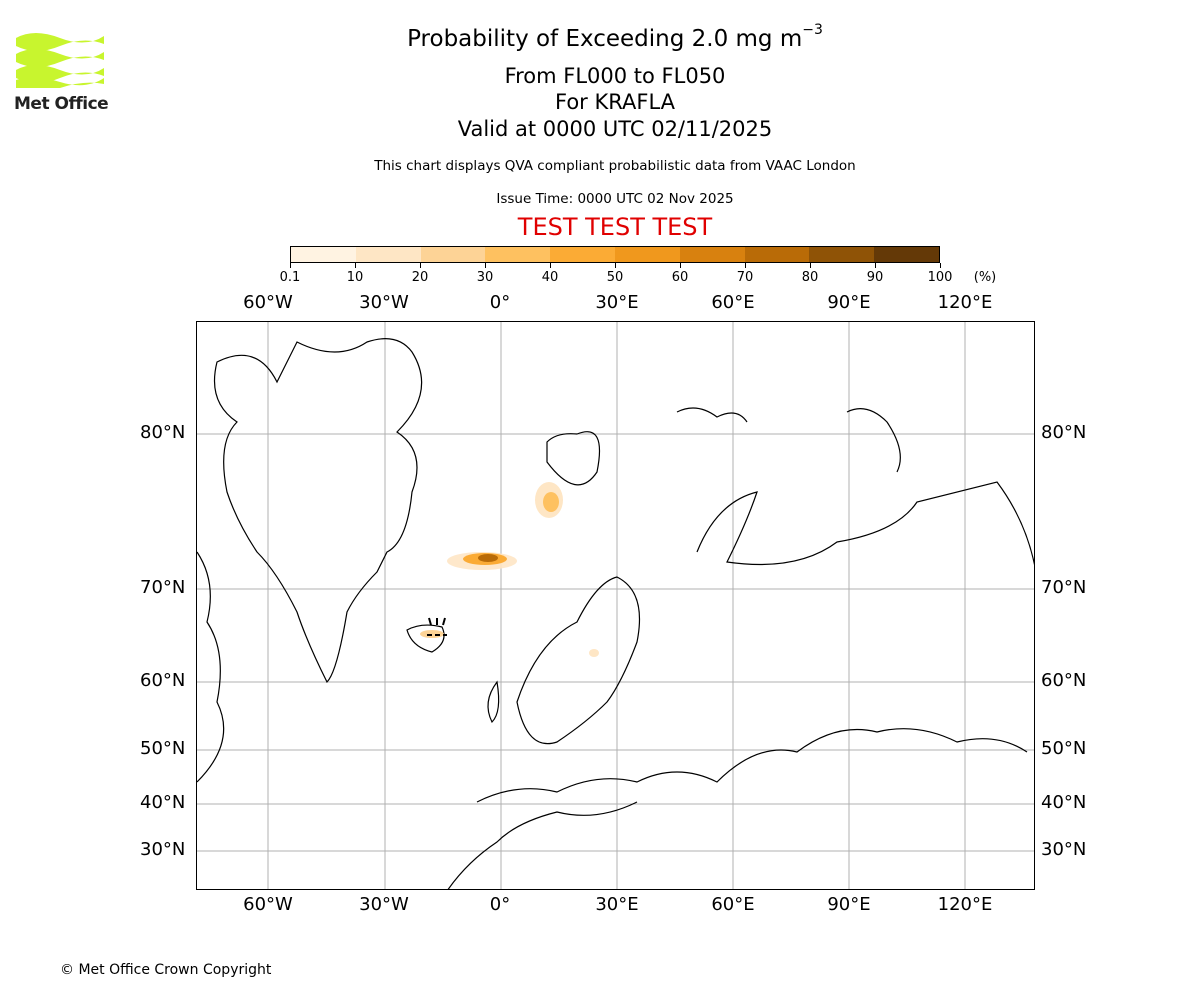 The image size is (1200, 1000). I want to click on valid-time: Valid at 0000 UTC 02/11/2025, so click(615, 129).